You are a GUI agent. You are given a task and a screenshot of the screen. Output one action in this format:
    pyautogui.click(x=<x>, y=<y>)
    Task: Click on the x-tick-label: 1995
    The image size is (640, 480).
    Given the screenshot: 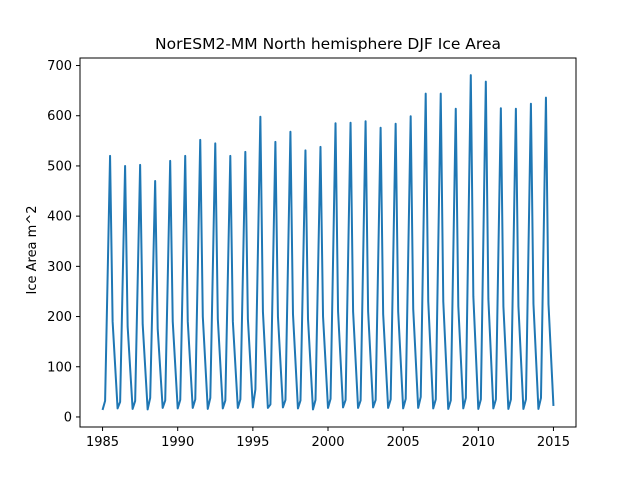 What is the action you would take?
    pyautogui.click(x=252, y=442)
    